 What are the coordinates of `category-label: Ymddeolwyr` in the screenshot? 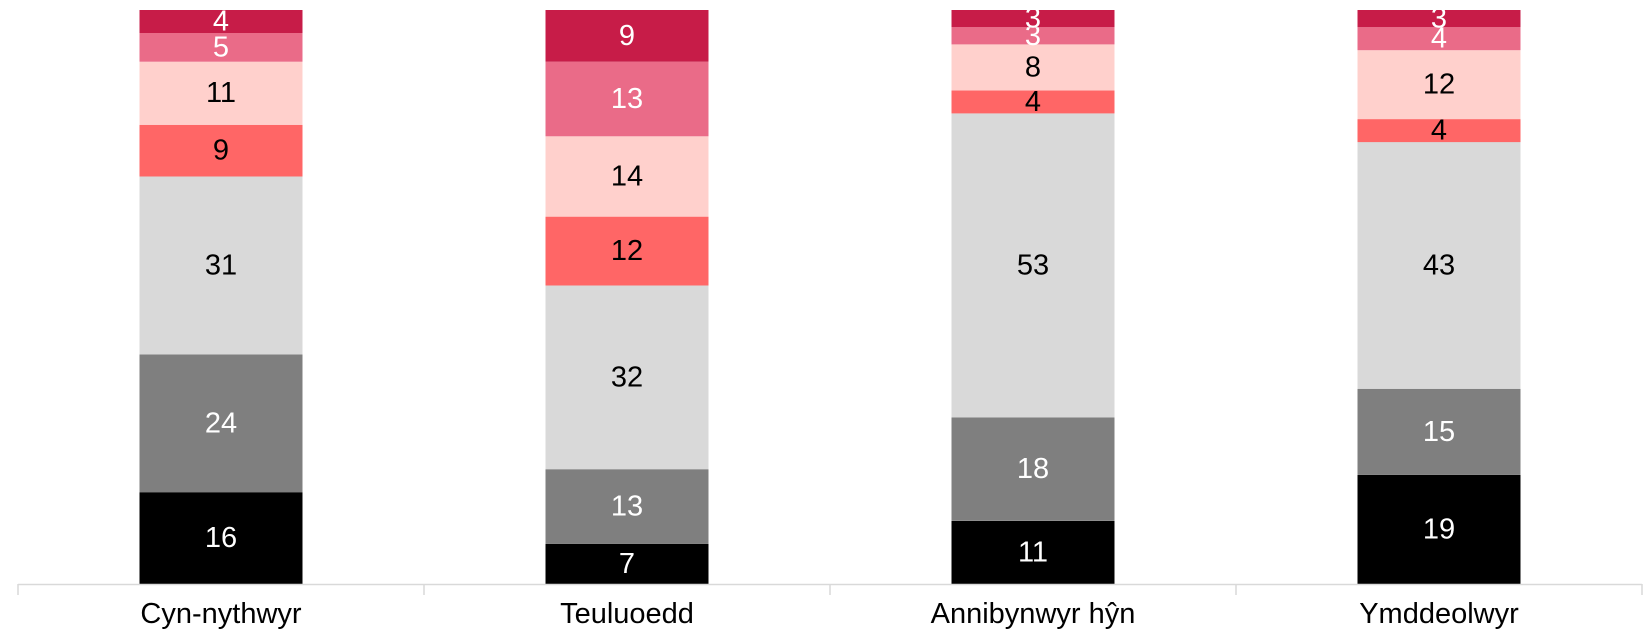 It's located at (1439, 614).